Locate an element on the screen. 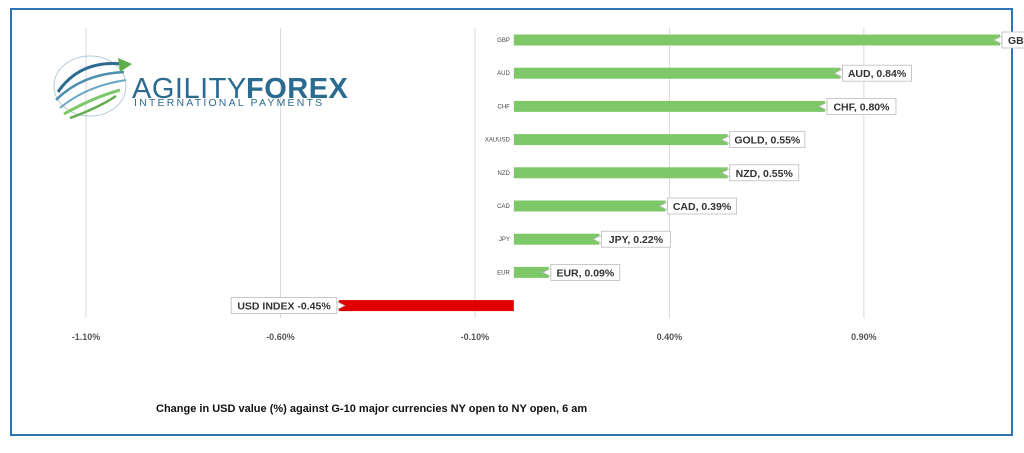 The width and height of the screenshot is (1024, 453). data-label: AUD, 0.84% is located at coordinates (877, 74).